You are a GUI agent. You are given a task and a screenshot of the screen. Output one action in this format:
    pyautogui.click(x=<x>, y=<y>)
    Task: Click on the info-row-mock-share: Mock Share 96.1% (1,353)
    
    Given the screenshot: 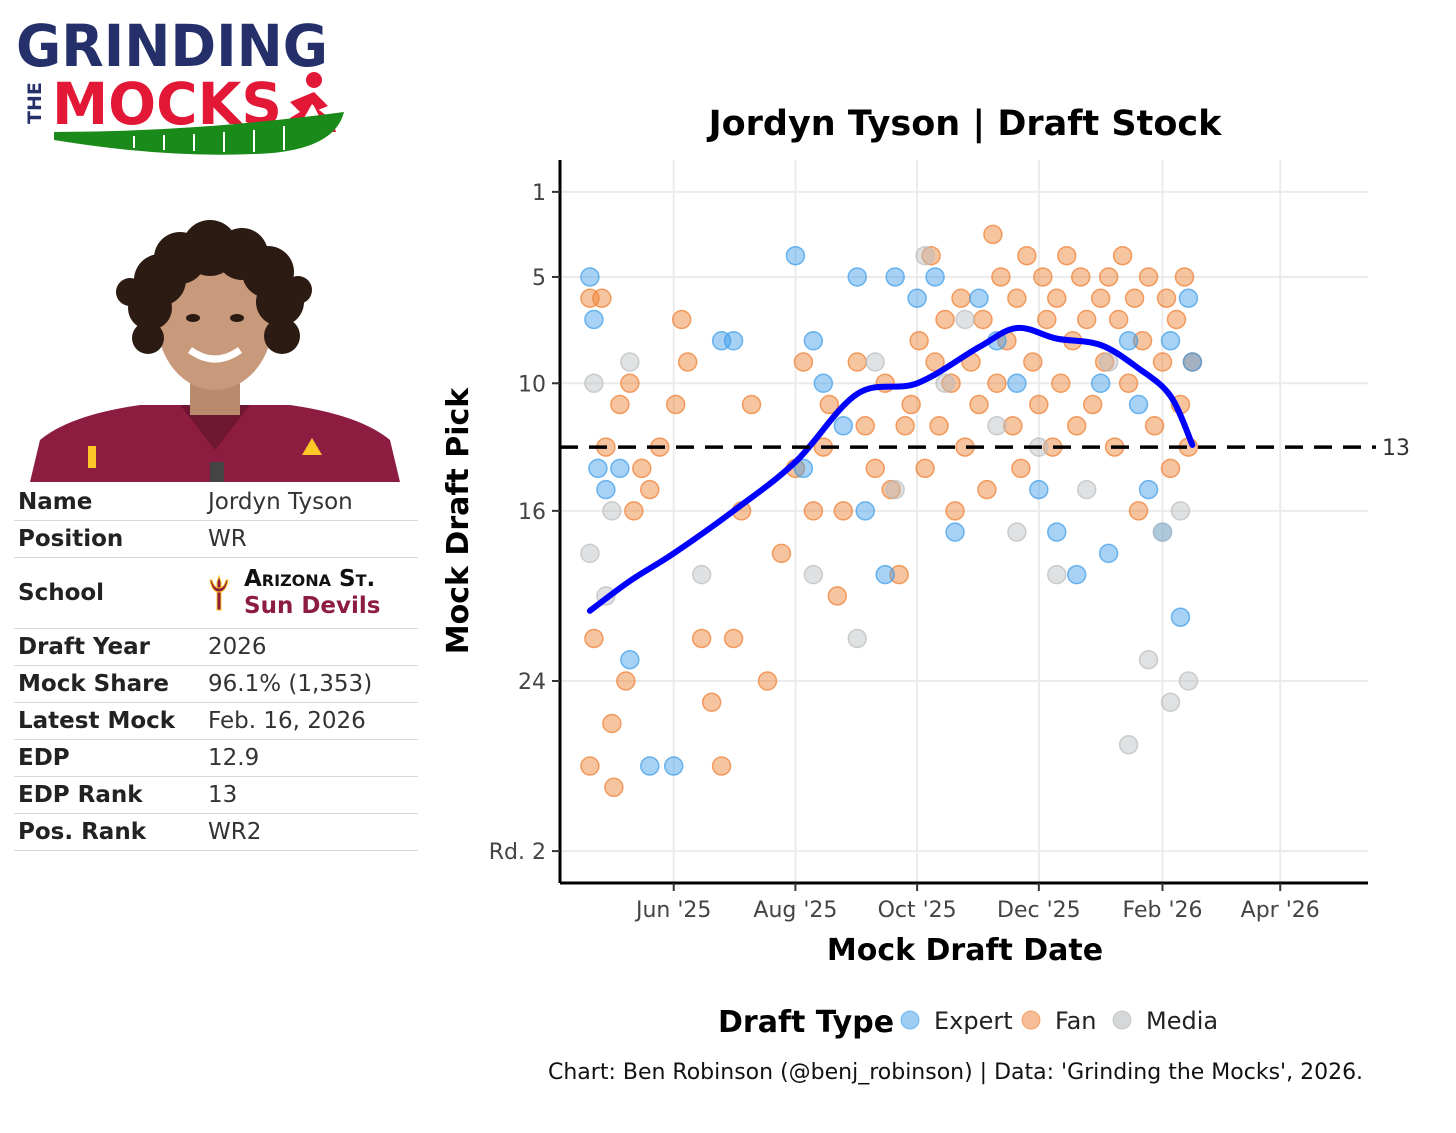 What is the action you would take?
    pyautogui.click(x=216, y=684)
    